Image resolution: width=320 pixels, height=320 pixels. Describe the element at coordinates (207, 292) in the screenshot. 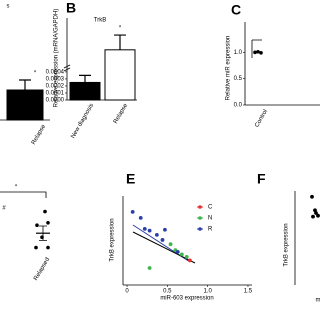

I see `x-tick-label: 1.0` at that location.